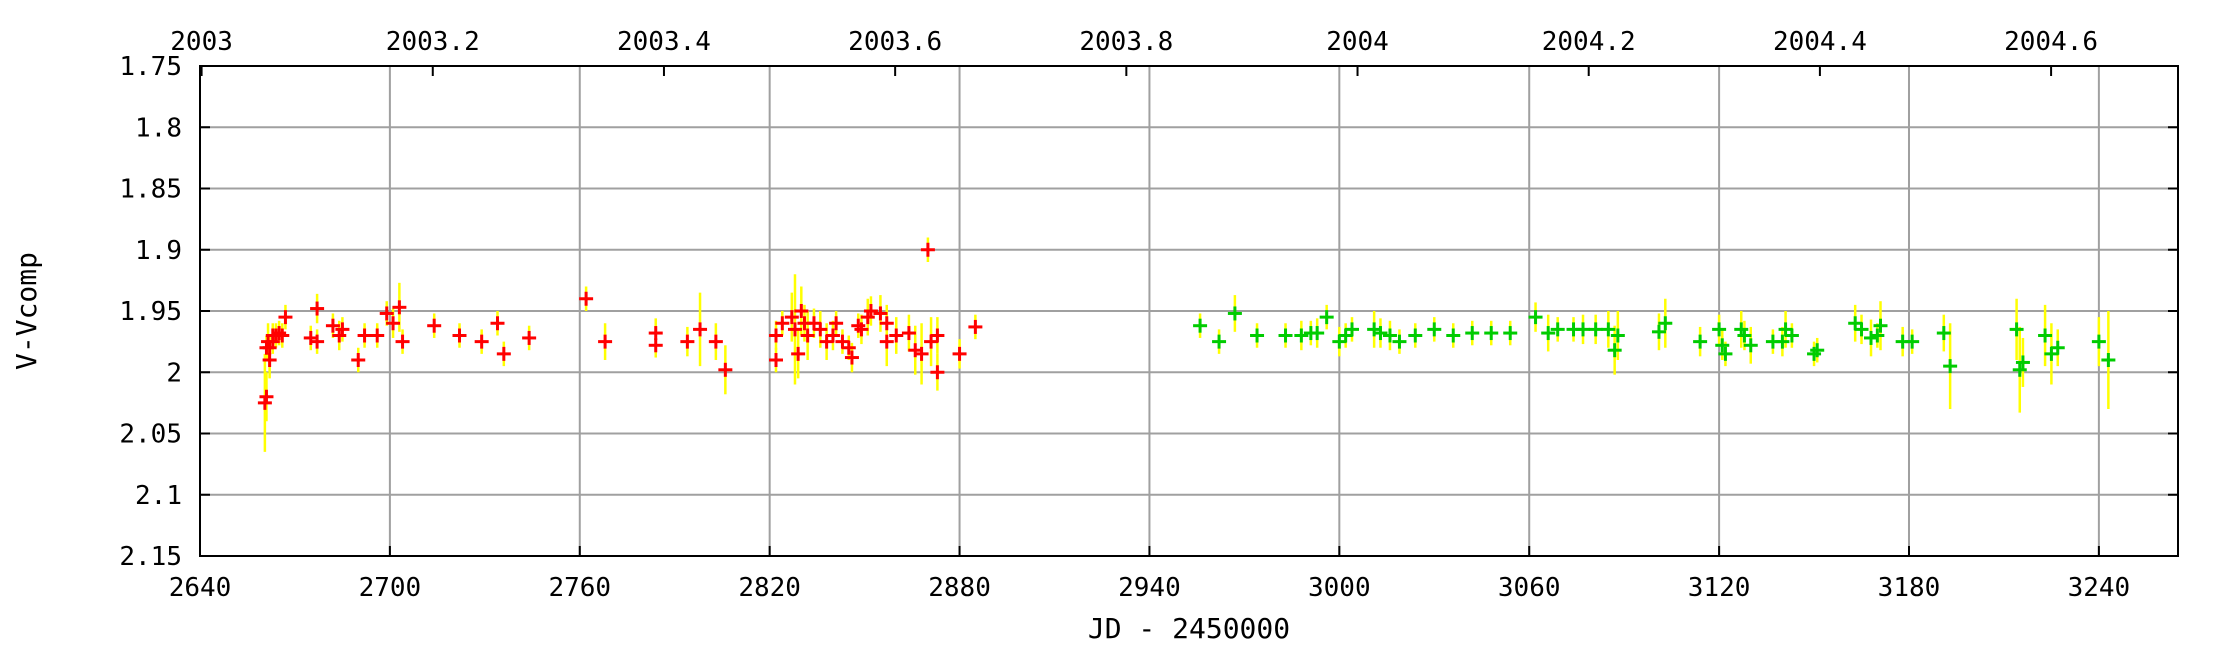 The height and width of the screenshot is (654, 2228). Describe the element at coordinates (1529, 588) in the screenshot. I see `x-tick-label: 3060` at that location.